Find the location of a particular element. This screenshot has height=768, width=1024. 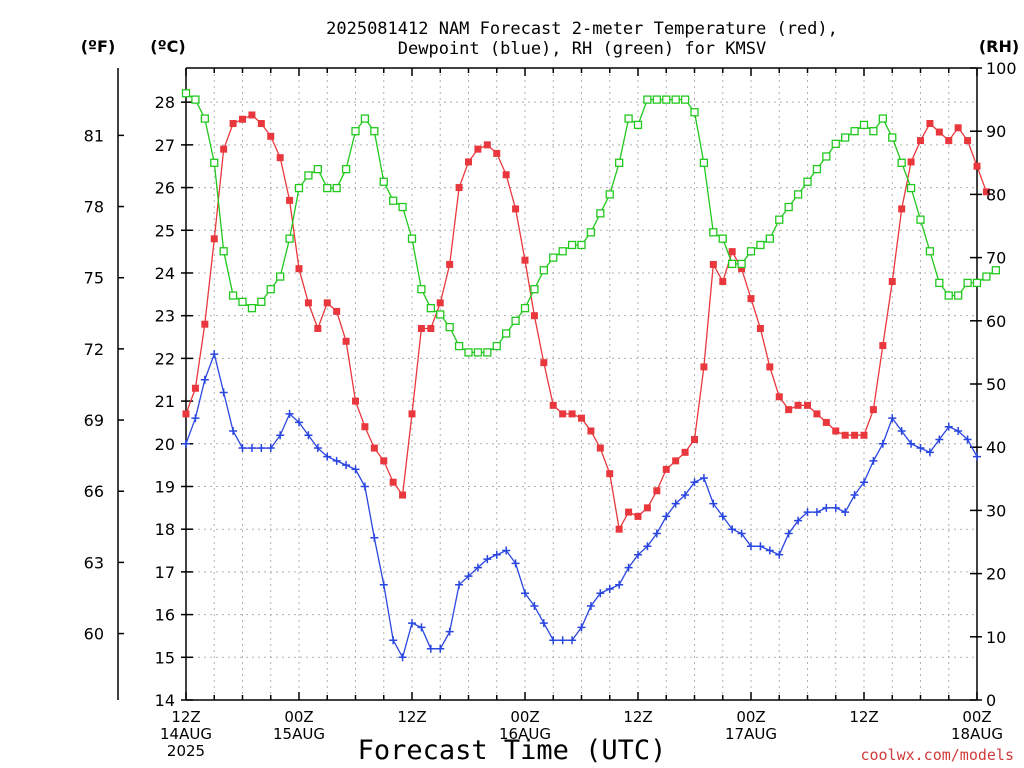

x-tick-label: 14AUG is located at coordinates (186, 734).